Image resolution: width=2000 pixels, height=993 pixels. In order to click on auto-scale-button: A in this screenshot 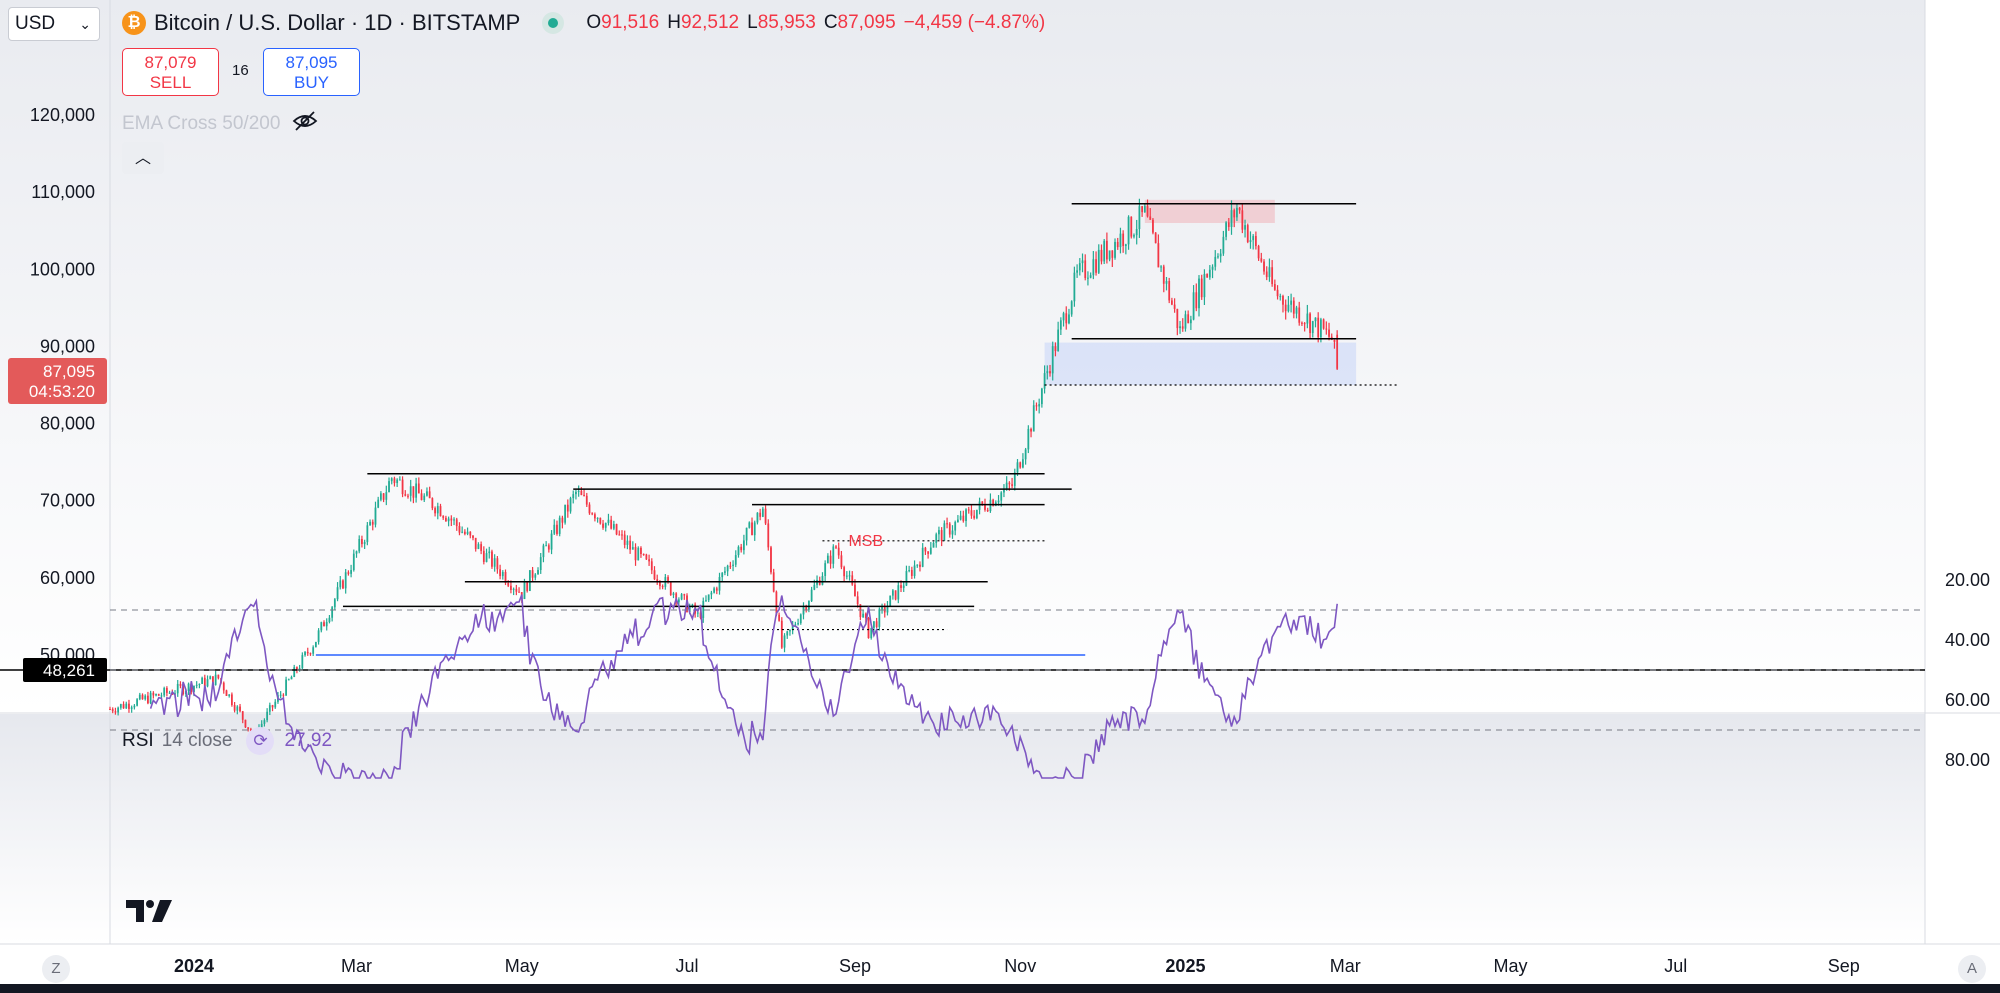, I will do `click(1972, 969)`.